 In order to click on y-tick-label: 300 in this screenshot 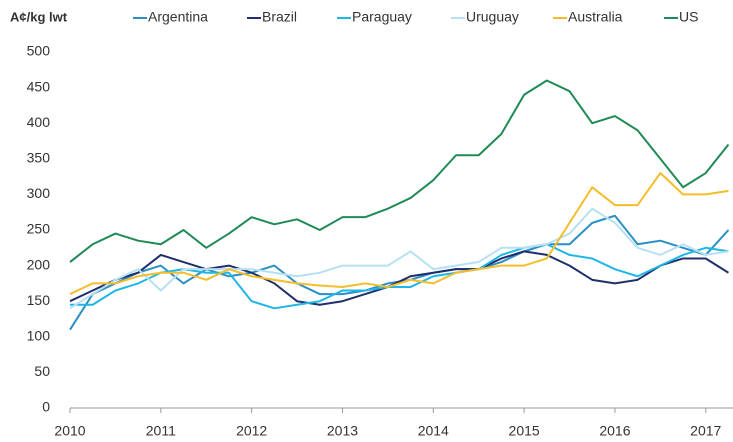, I will do `click(39, 193)`.